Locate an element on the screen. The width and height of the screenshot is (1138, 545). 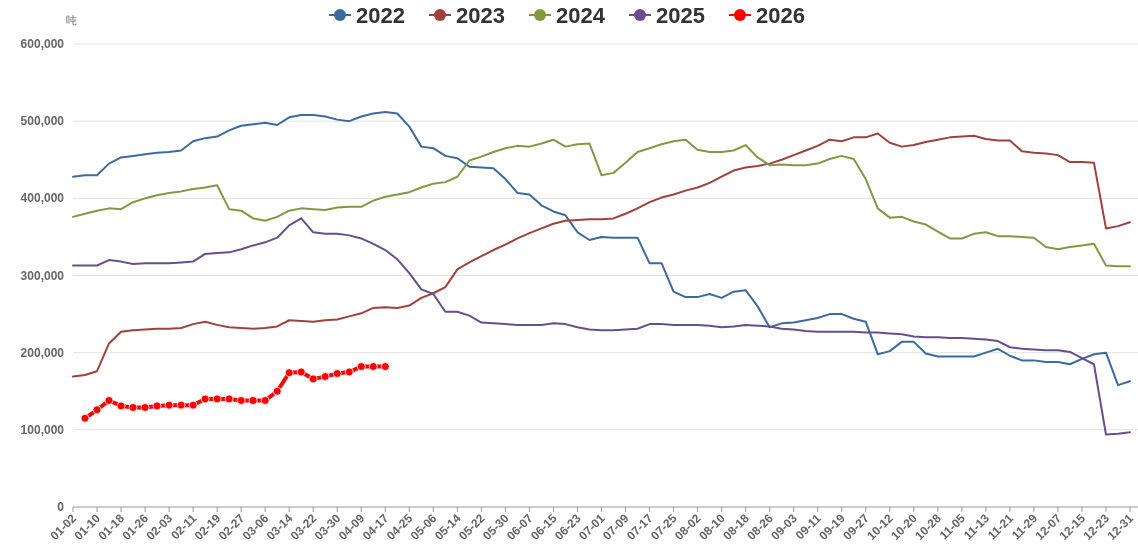
y-tick-label: 200,000 is located at coordinates (42, 352).